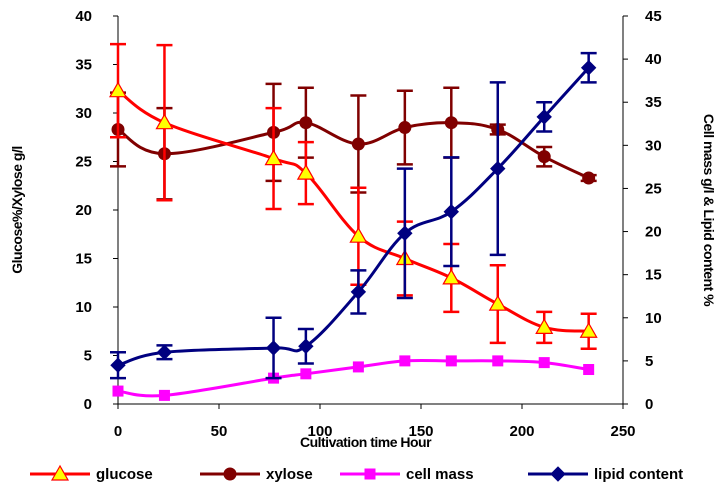  Describe the element at coordinates (638, 474) in the screenshot. I see `legend-label: lipid content` at that location.